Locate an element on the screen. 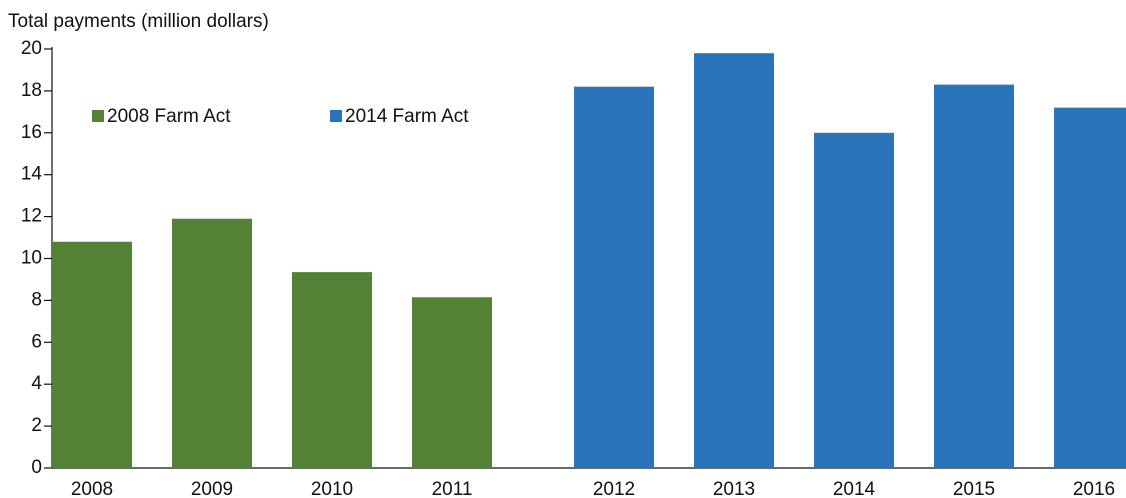 The width and height of the screenshot is (1126, 498). y-tick-label: 18 is located at coordinates (31, 90).